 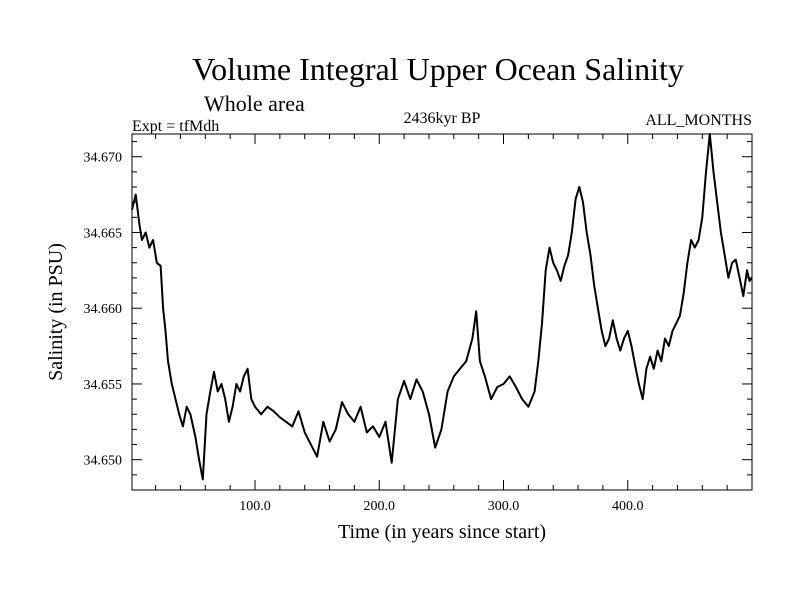 I want to click on y-tick-label: 34.650, so click(x=103, y=461).